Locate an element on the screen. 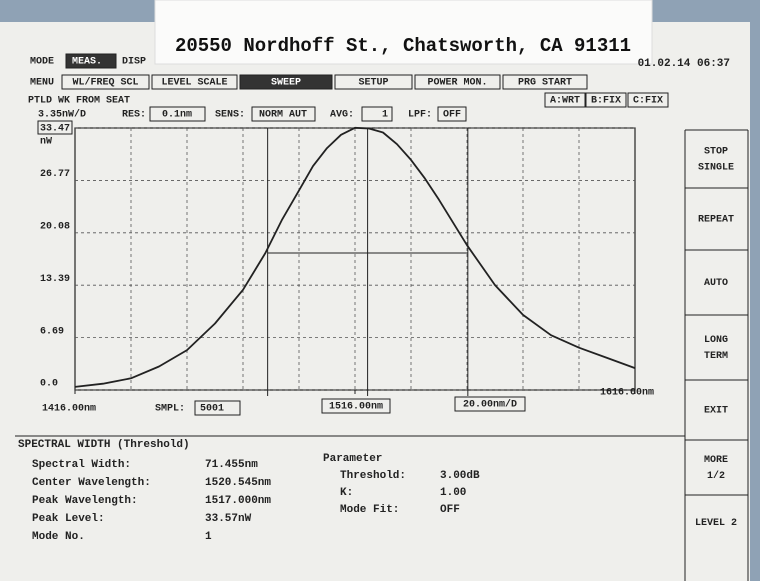 This screenshot has height=581, width=760. menu-item: POWER MON. is located at coordinates (457, 83).